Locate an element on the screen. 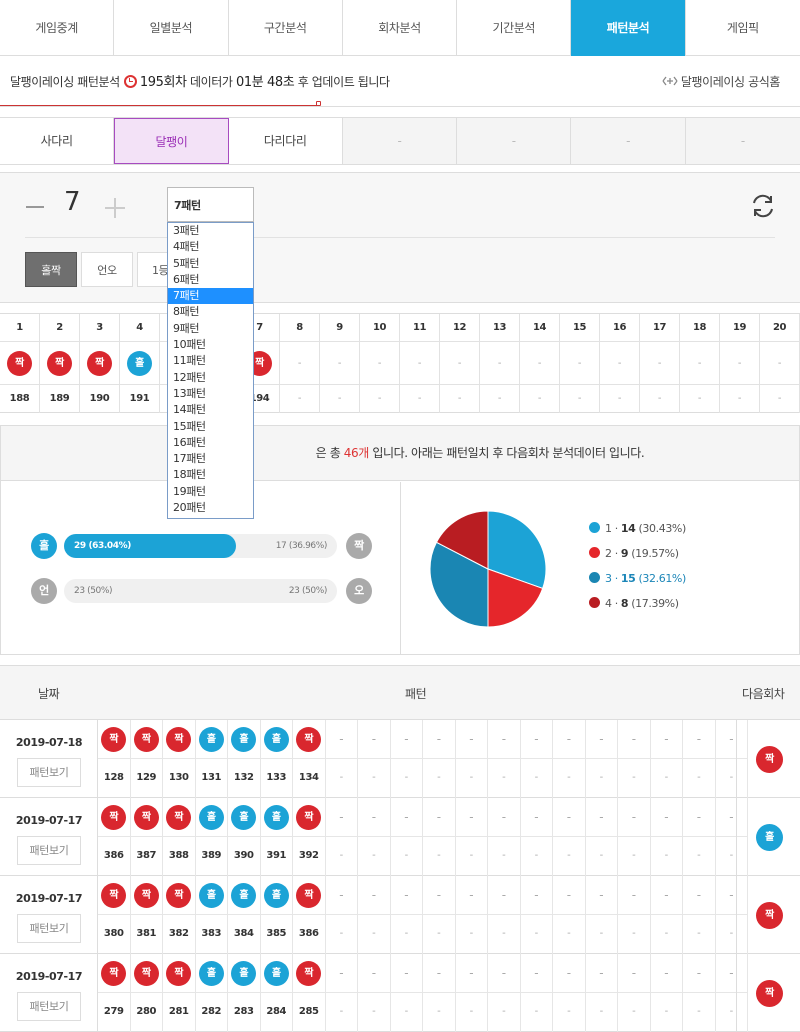  tab-live: 게임중계 is located at coordinates (57, 28).